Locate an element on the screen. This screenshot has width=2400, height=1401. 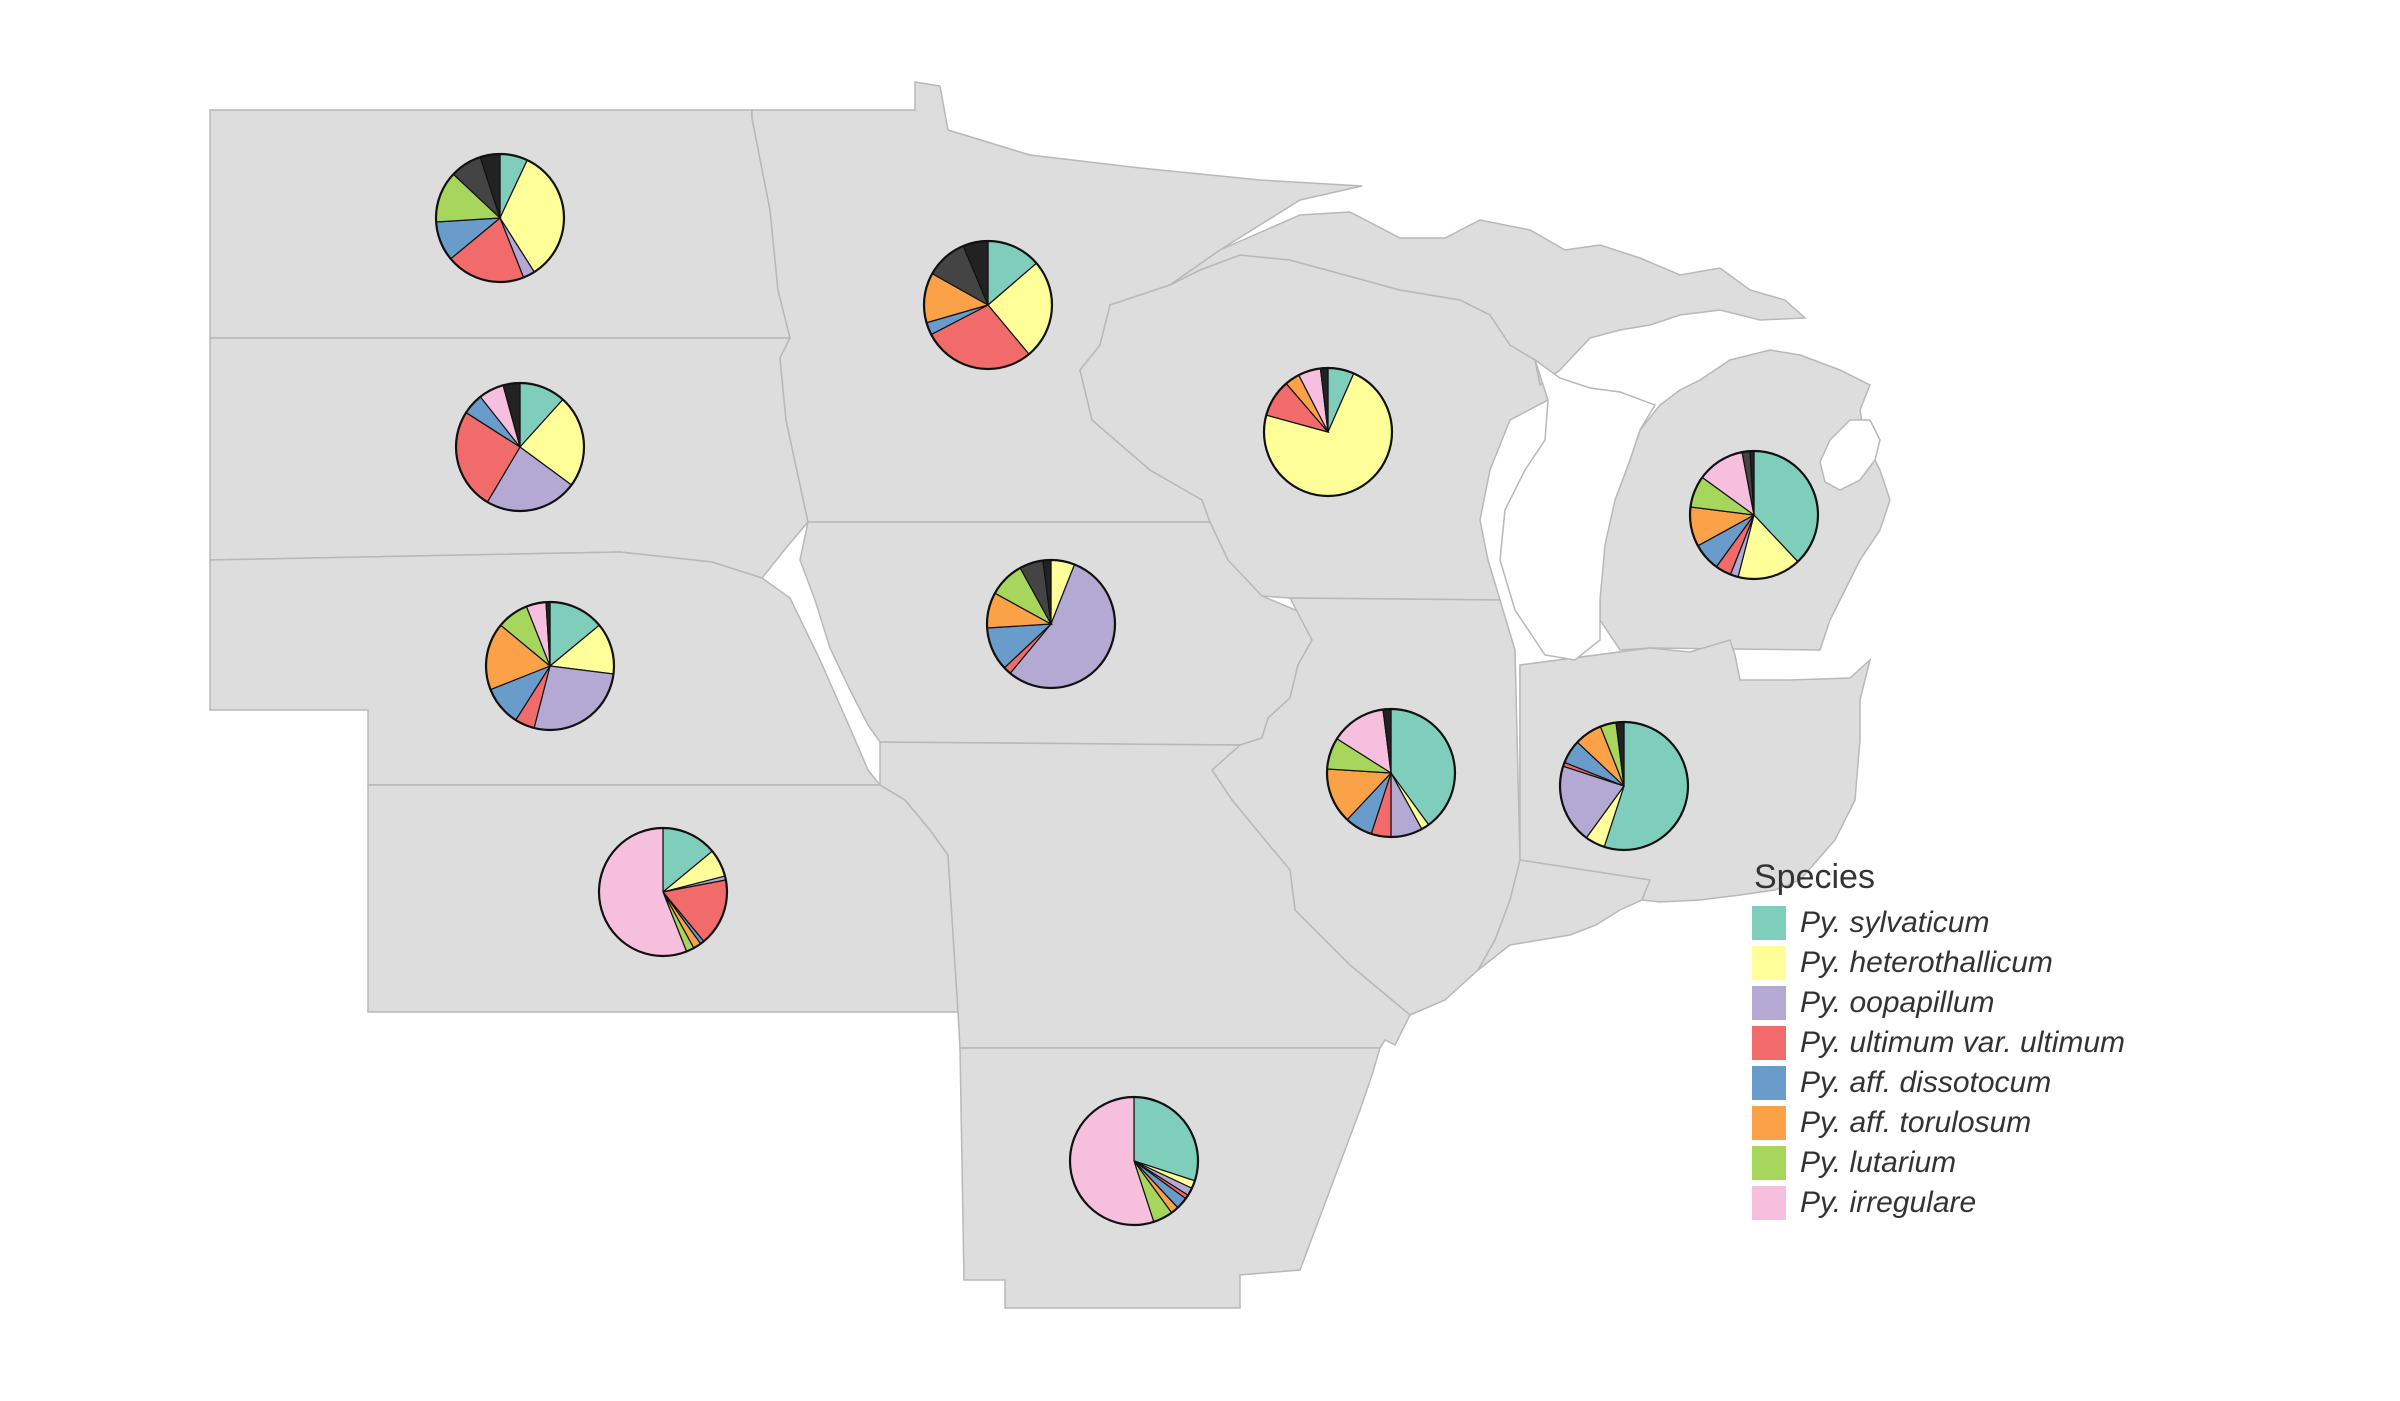
legend-swatch-sylvaticum is located at coordinates (1769, 923).